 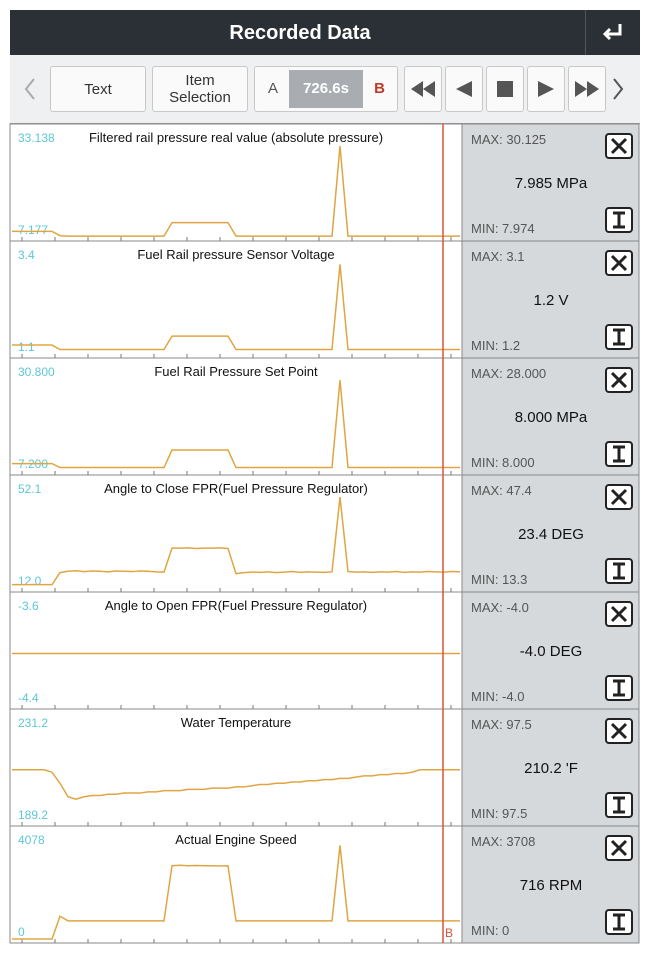 I want to click on y-max-label: 3.4, so click(x=26, y=255).